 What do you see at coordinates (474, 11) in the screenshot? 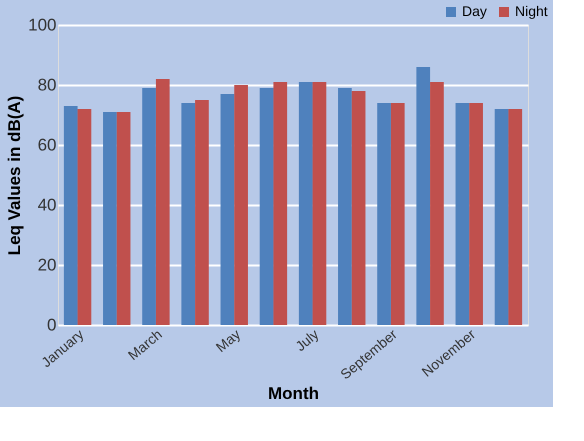
I see `legend-label: Day` at bounding box center [474, 11].